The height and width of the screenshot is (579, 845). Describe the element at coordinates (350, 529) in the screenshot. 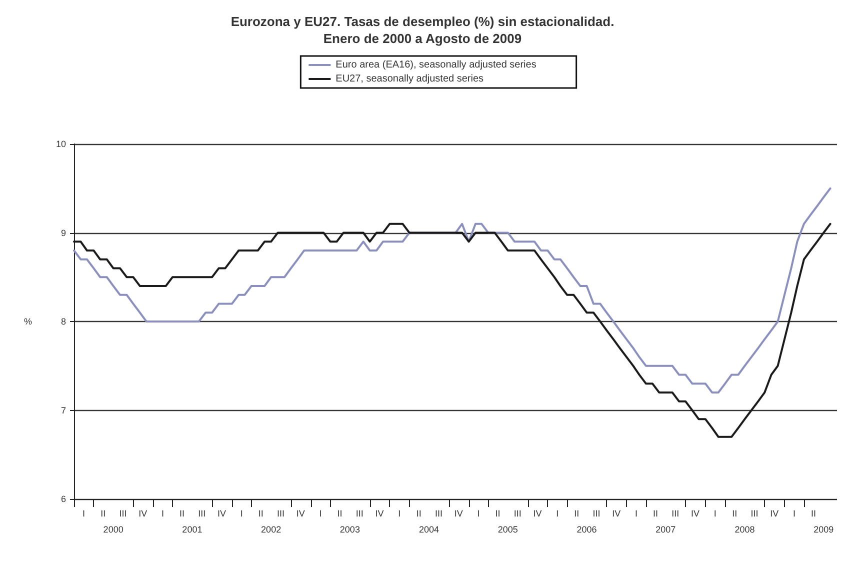

I see `x-tick-label: 2003` at that location.